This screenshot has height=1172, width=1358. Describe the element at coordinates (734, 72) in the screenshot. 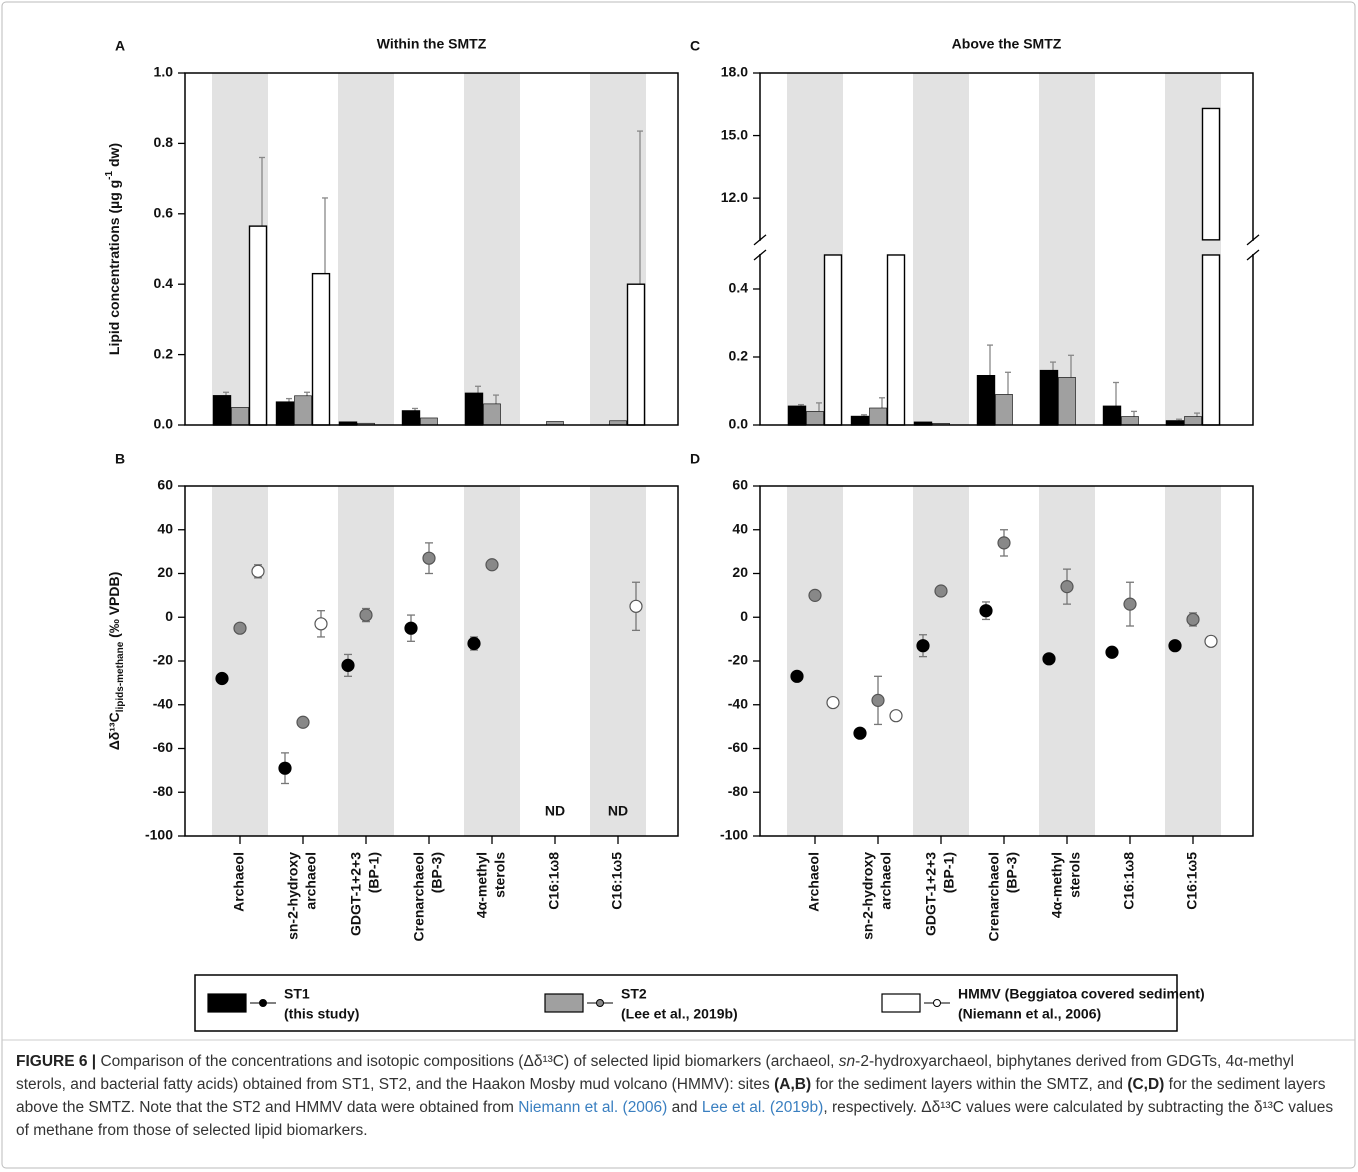

I see `y-tick-label: 18.0` at that location.